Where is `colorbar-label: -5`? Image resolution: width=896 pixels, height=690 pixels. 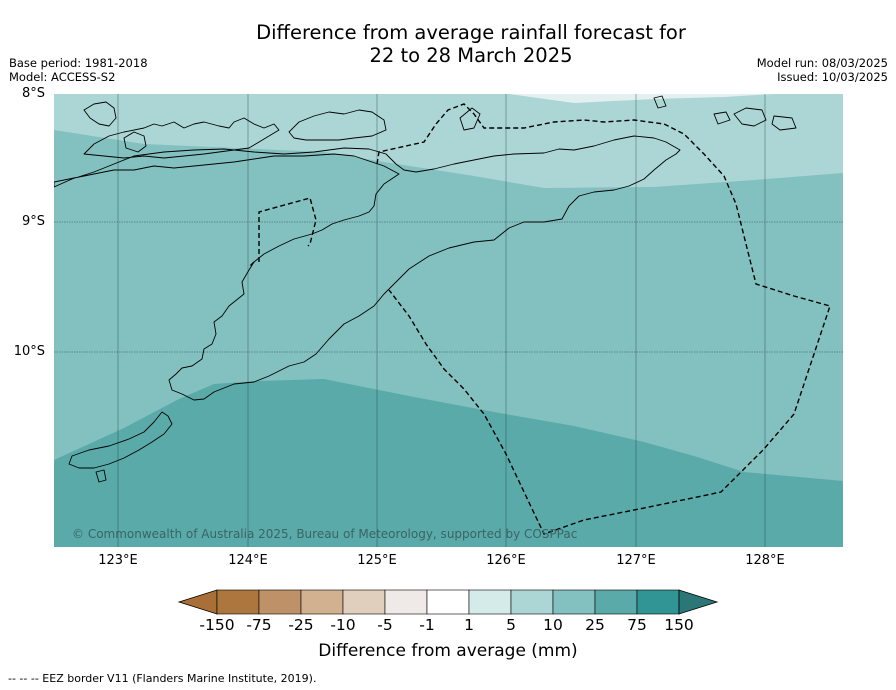 colorbar-label: -5 is located at coordinates (385, 625).